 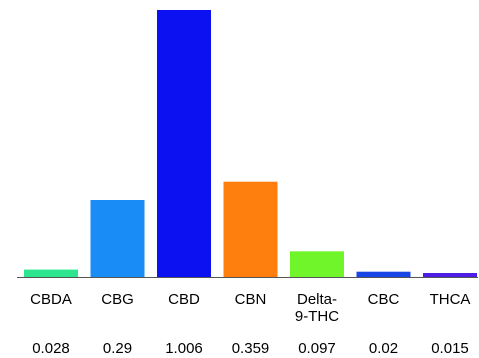 I want to click on category-labels-group: CBDA CBG CBD CBN Delta-9-THC CBC THCA, so click(x=250, y=308).